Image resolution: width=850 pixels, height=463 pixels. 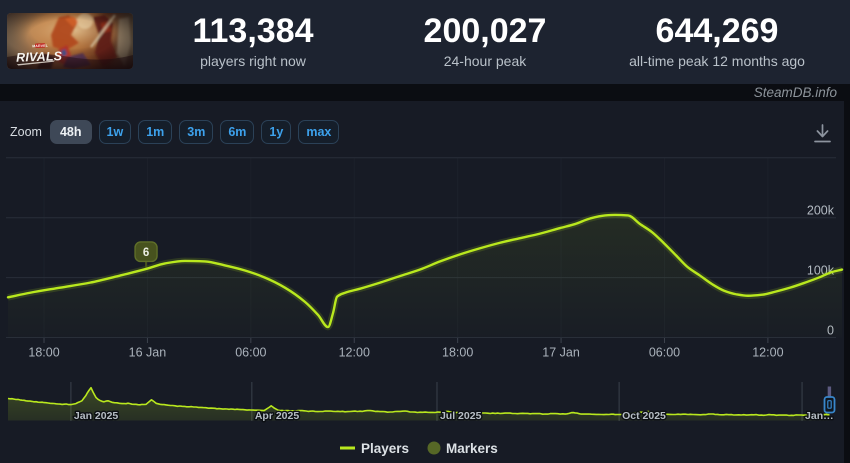 I want to click on nav-line, so click(x=418, y=401).